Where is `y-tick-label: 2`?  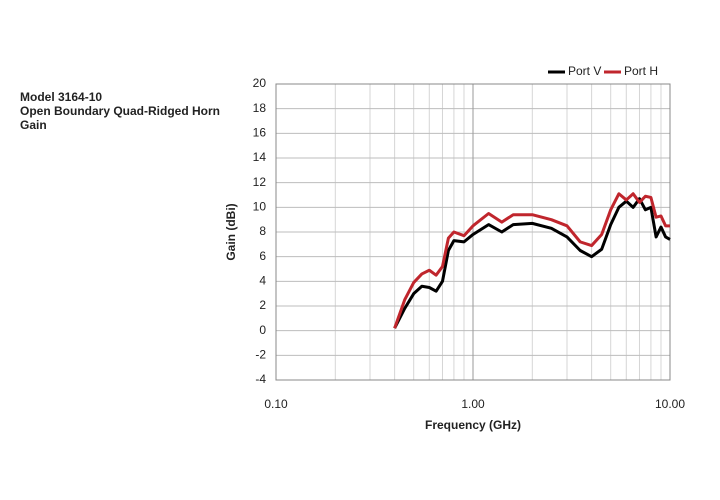 y-tick-label: 2 is located at coordinates (262, 305).